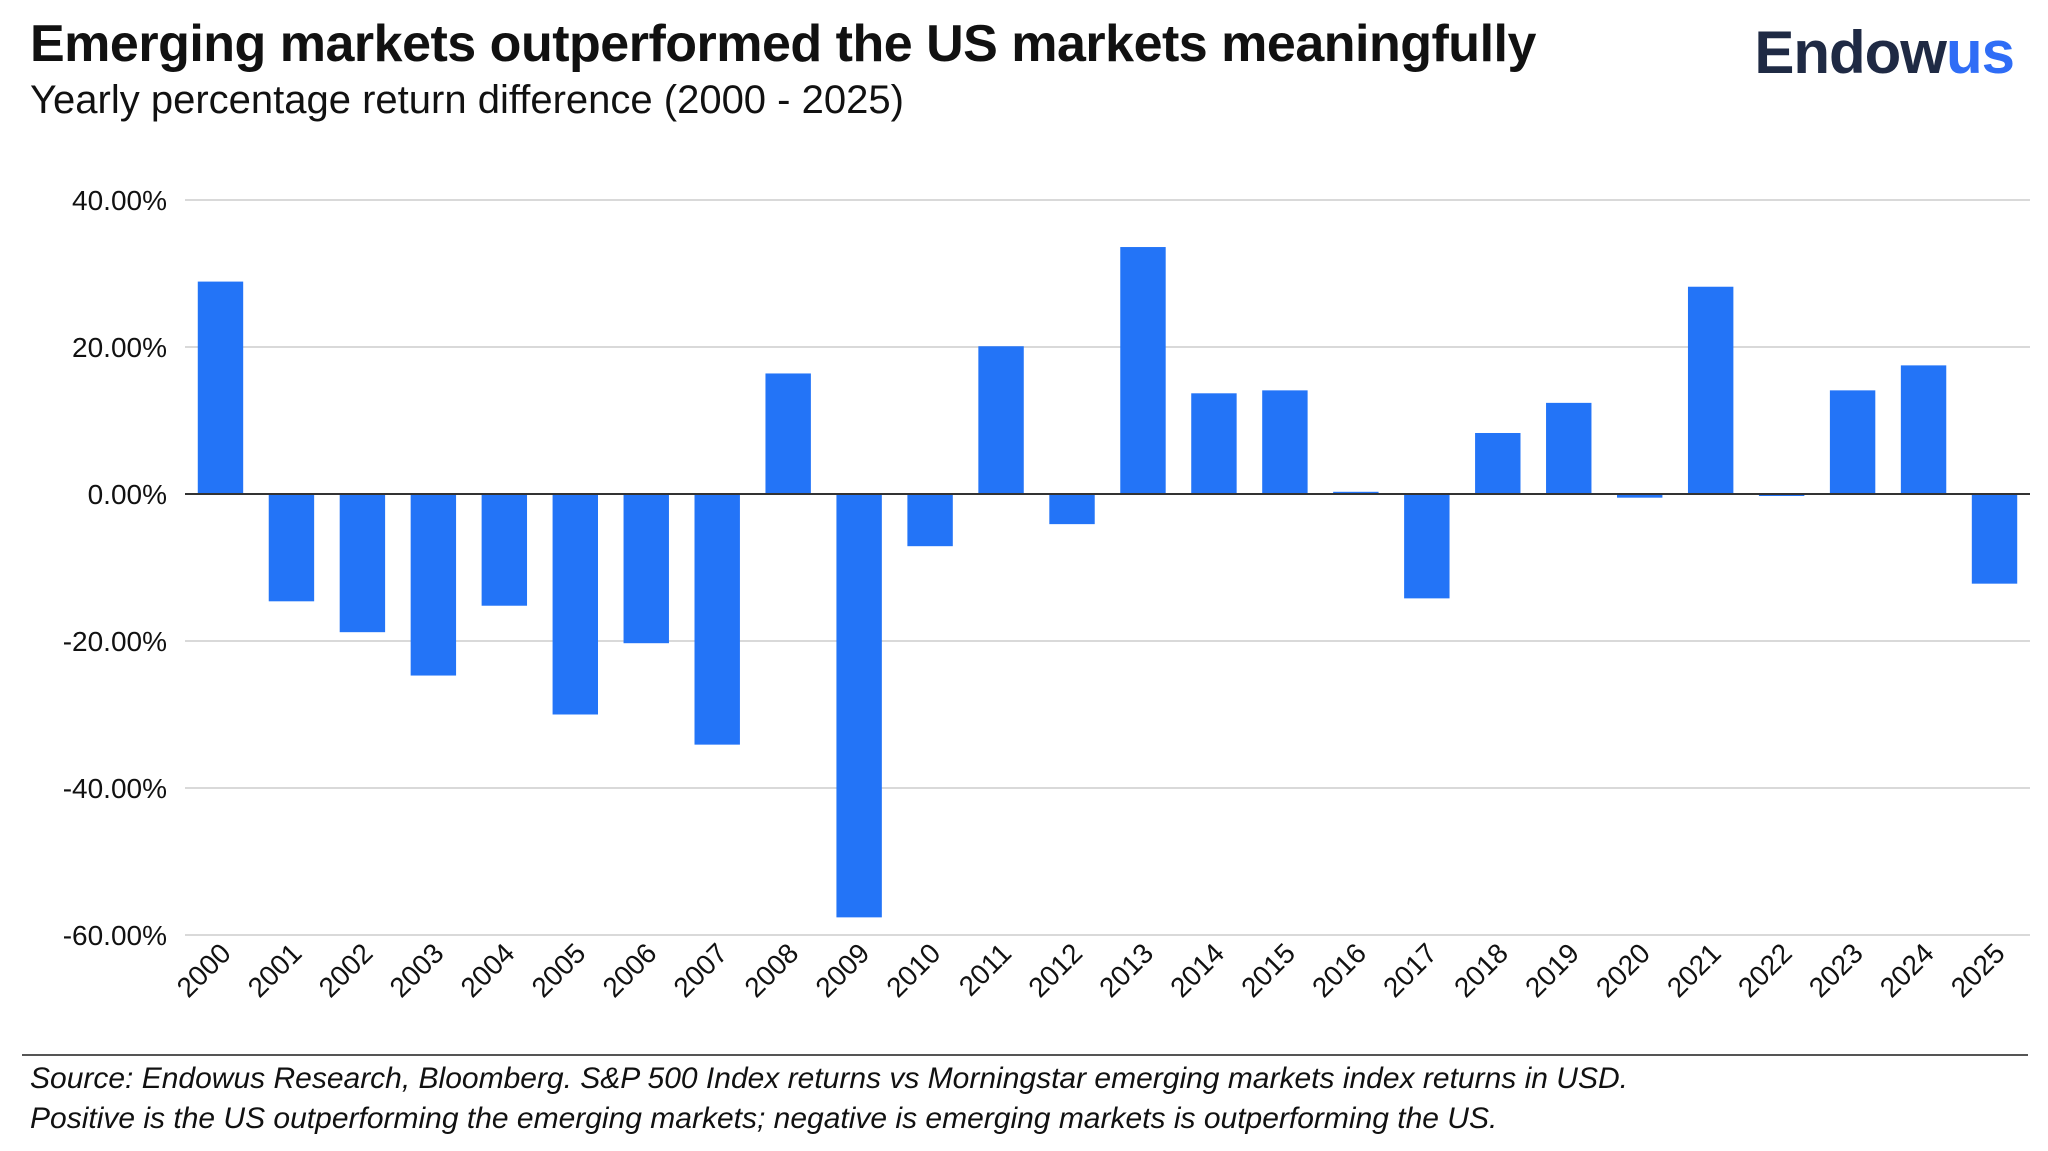  I want to click on y-tick-label: 0.00%, so click(127, 494).